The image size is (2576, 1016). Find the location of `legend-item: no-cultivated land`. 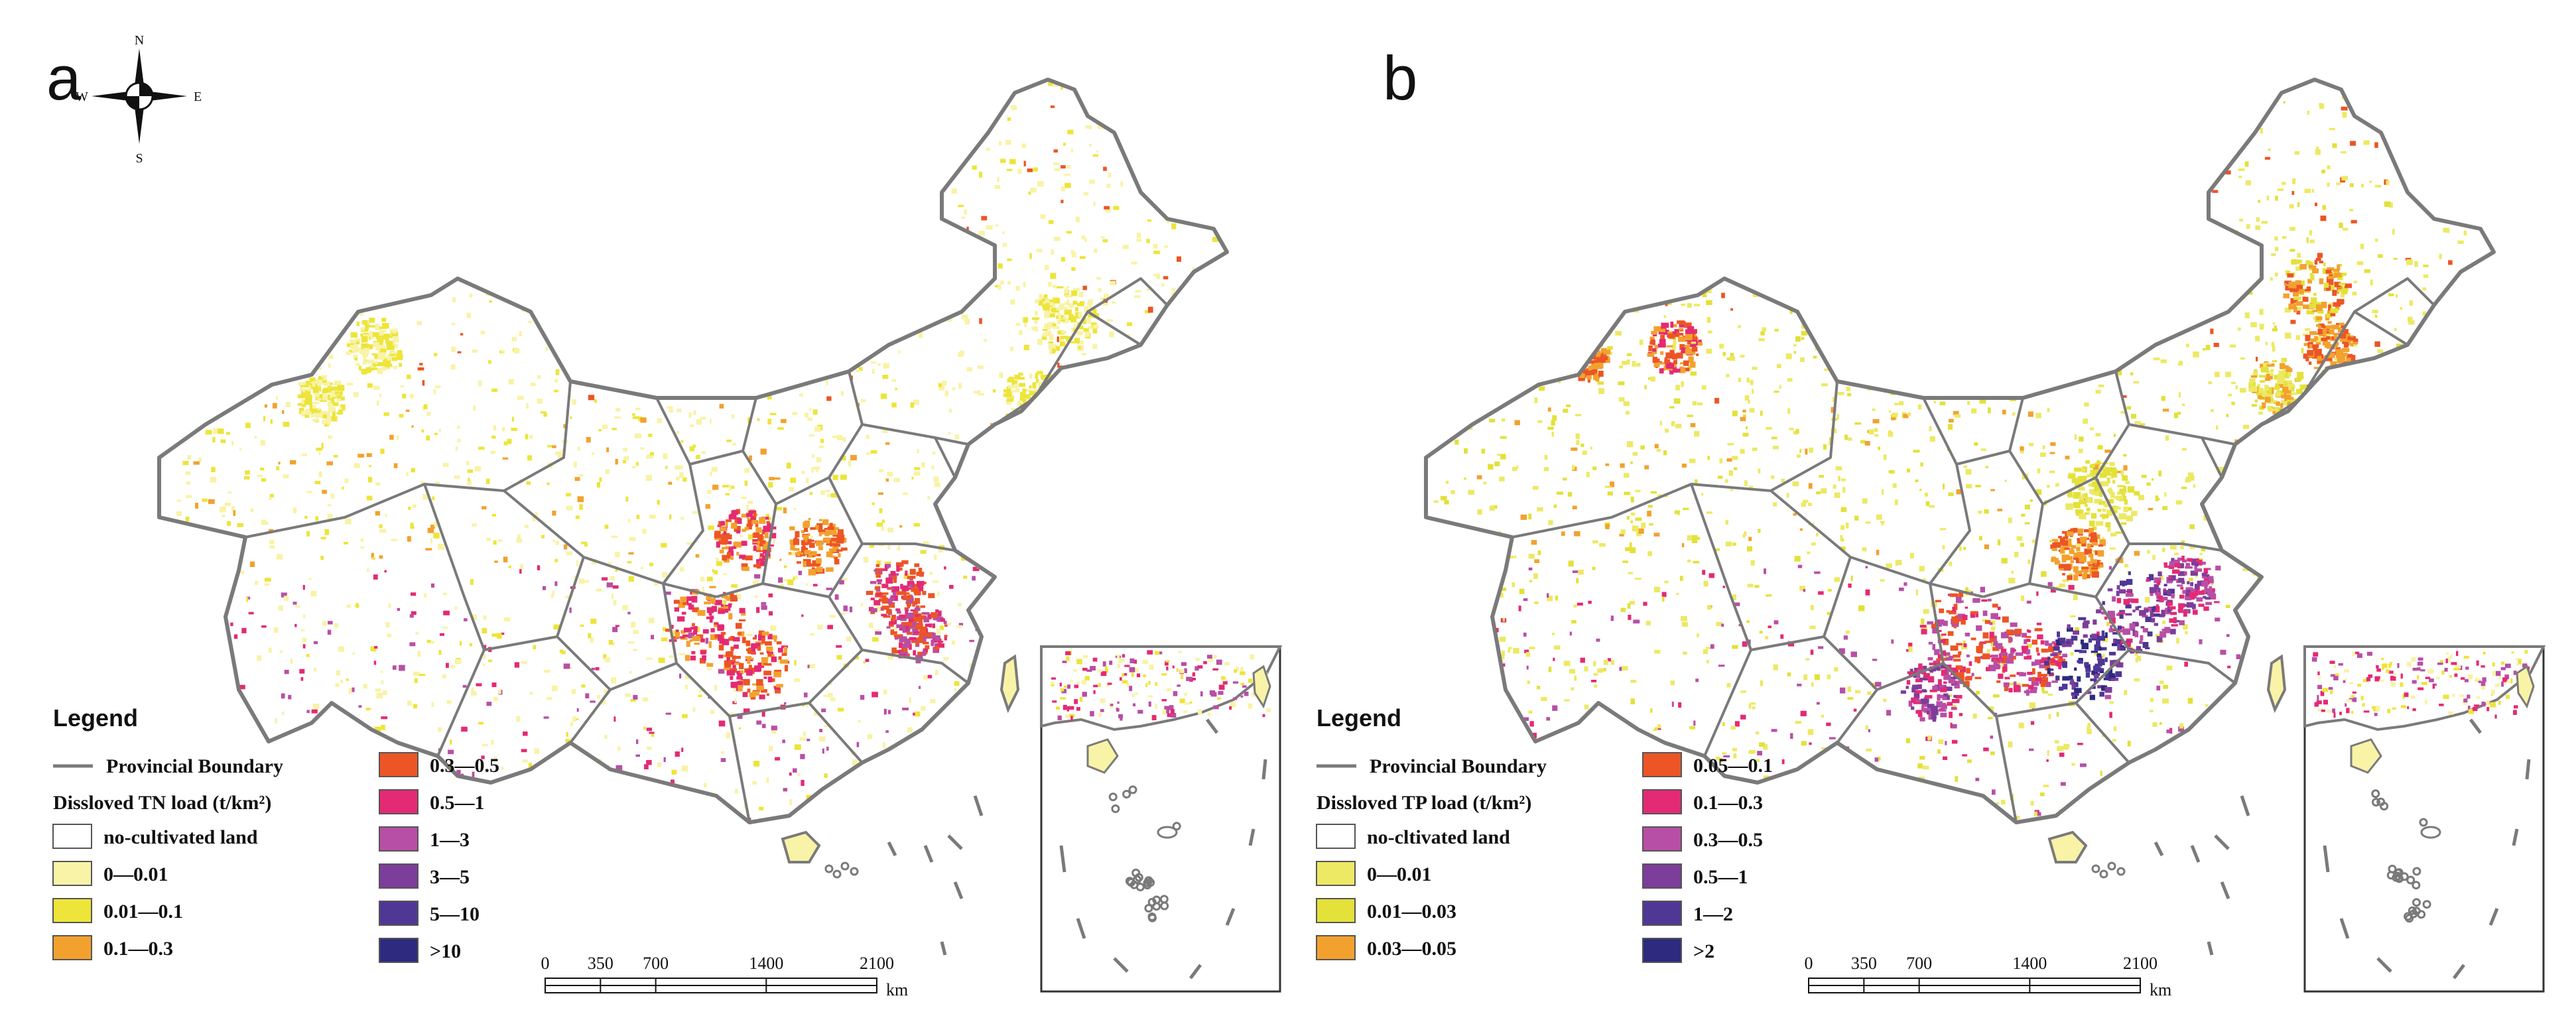

legend-item: no-cultivated land is located at coordinates (155, 836).